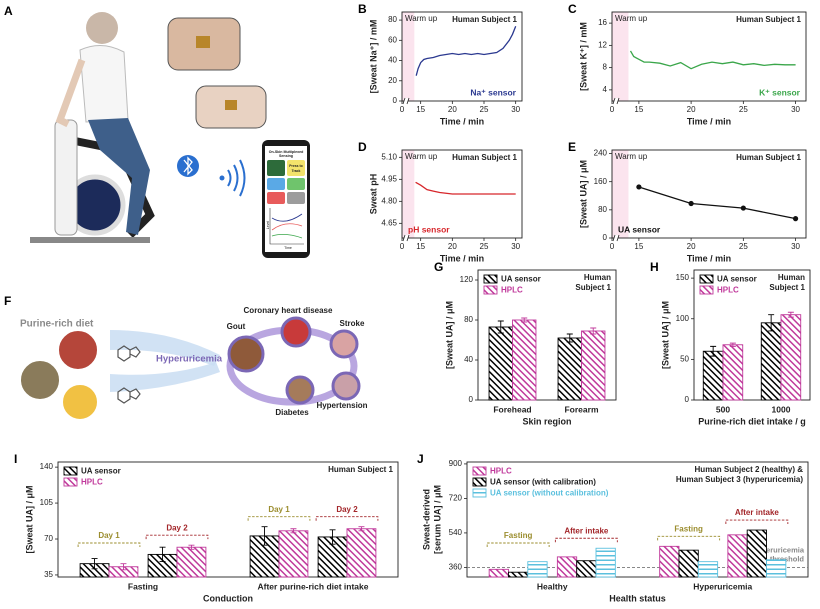 This screenshot has height=609, width=820. I want to click on x-tick-label: 500, so click(723, 409).